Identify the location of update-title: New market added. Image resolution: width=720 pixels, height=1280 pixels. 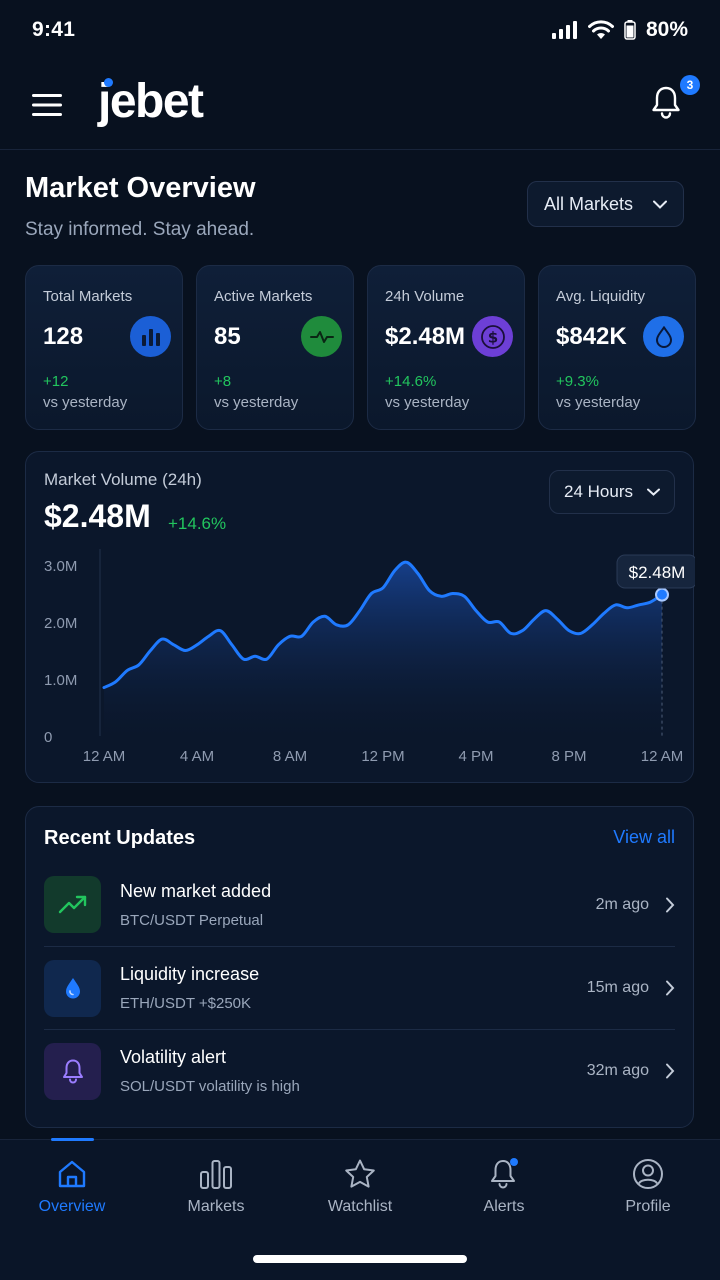
(196, 890).